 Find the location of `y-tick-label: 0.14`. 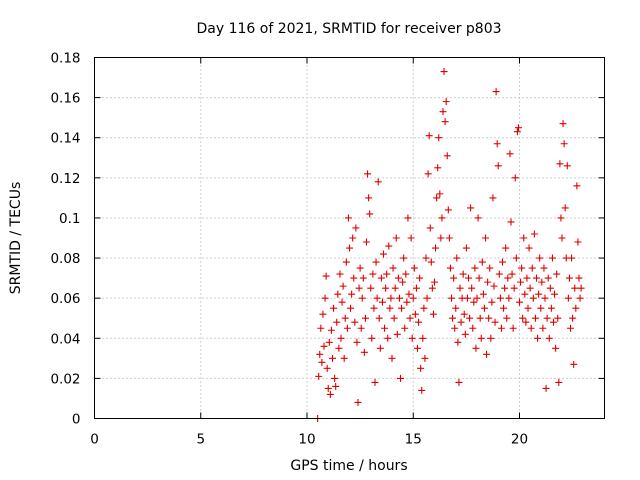

y-tick-label: 0.14 is located at coordinates (65, 139).